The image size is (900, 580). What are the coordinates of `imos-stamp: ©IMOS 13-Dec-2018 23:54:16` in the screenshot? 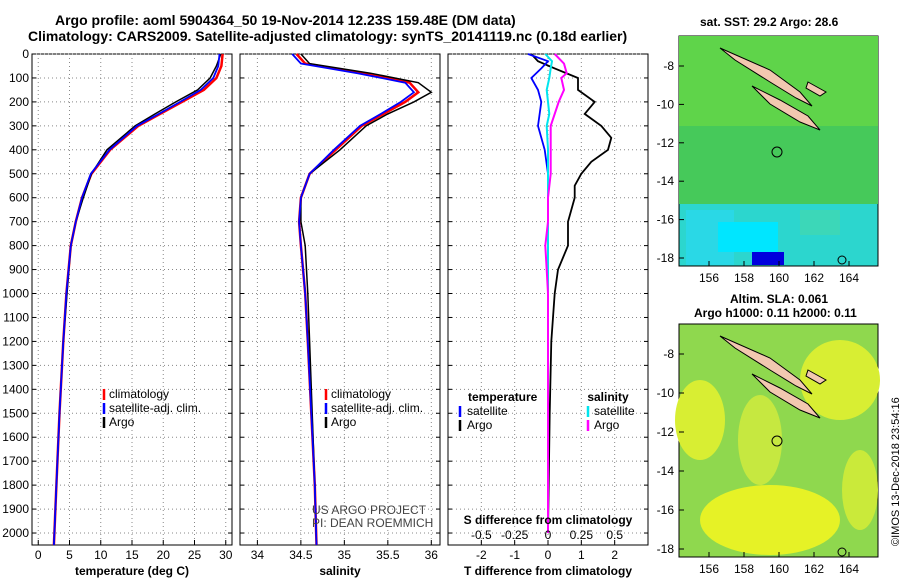 It's located at (895, 471).